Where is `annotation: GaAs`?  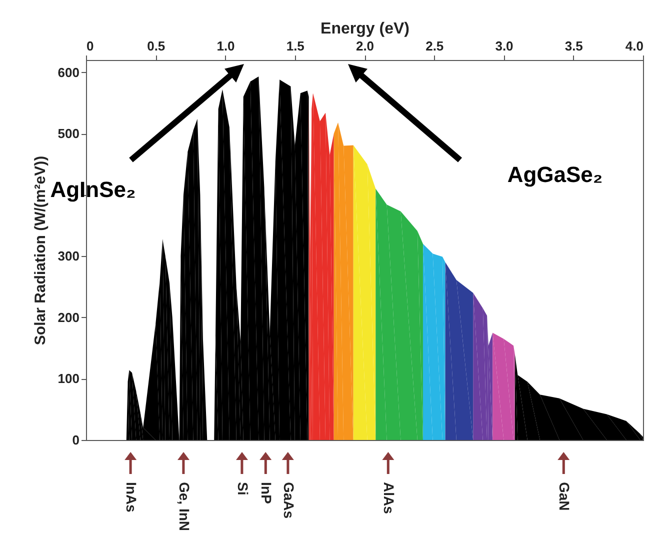 annotation: GaAs is located at coordinates (288, 500).